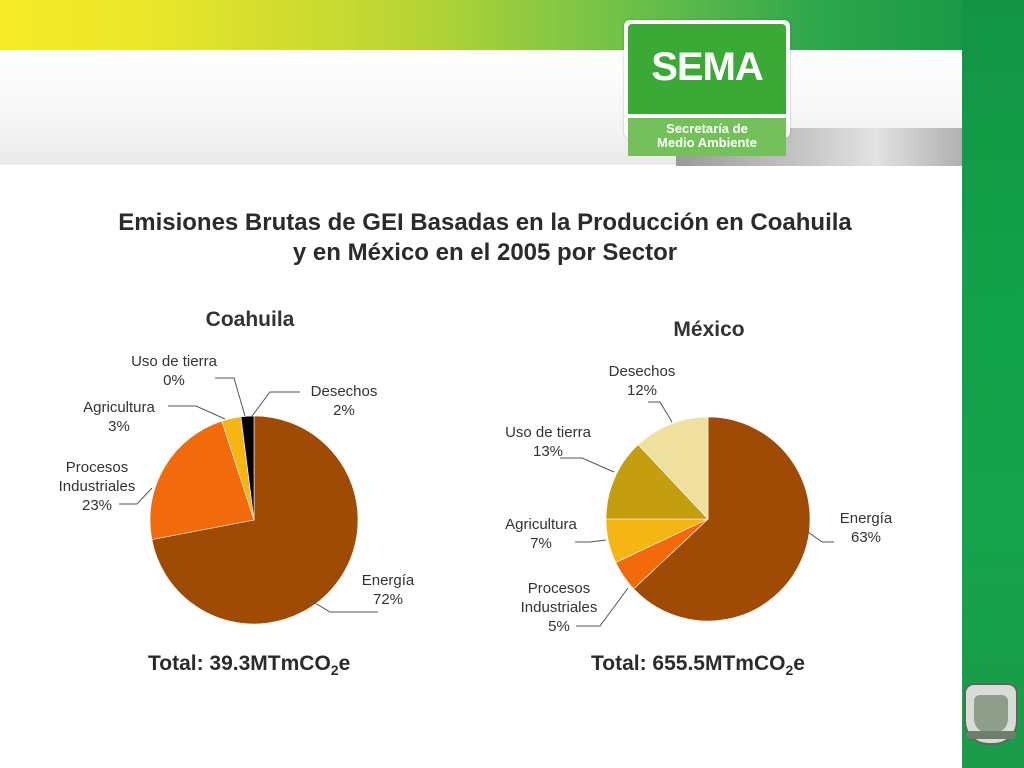  I want to click on slice-label-1-uso-de-tierra: Uso de tierra 13%, so click(548, 442).